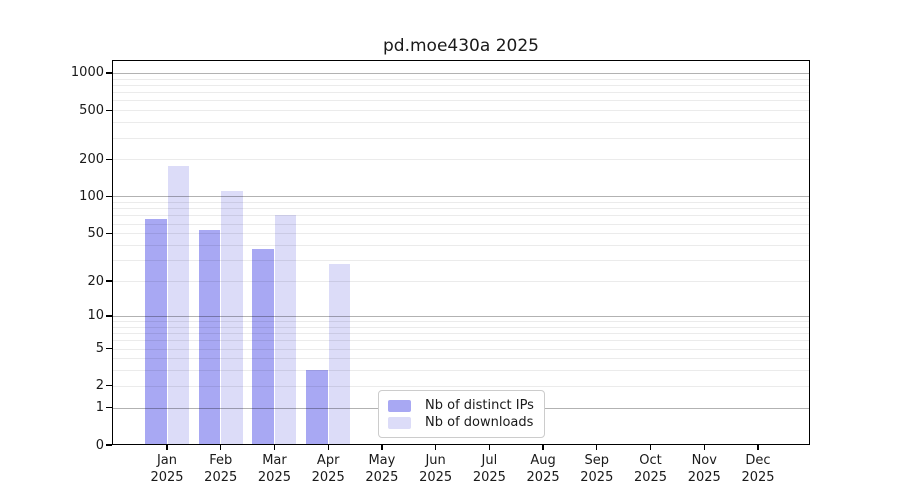 The image size is (900, 500). I want to click on y-tick-label: 20, so click(95, 281).